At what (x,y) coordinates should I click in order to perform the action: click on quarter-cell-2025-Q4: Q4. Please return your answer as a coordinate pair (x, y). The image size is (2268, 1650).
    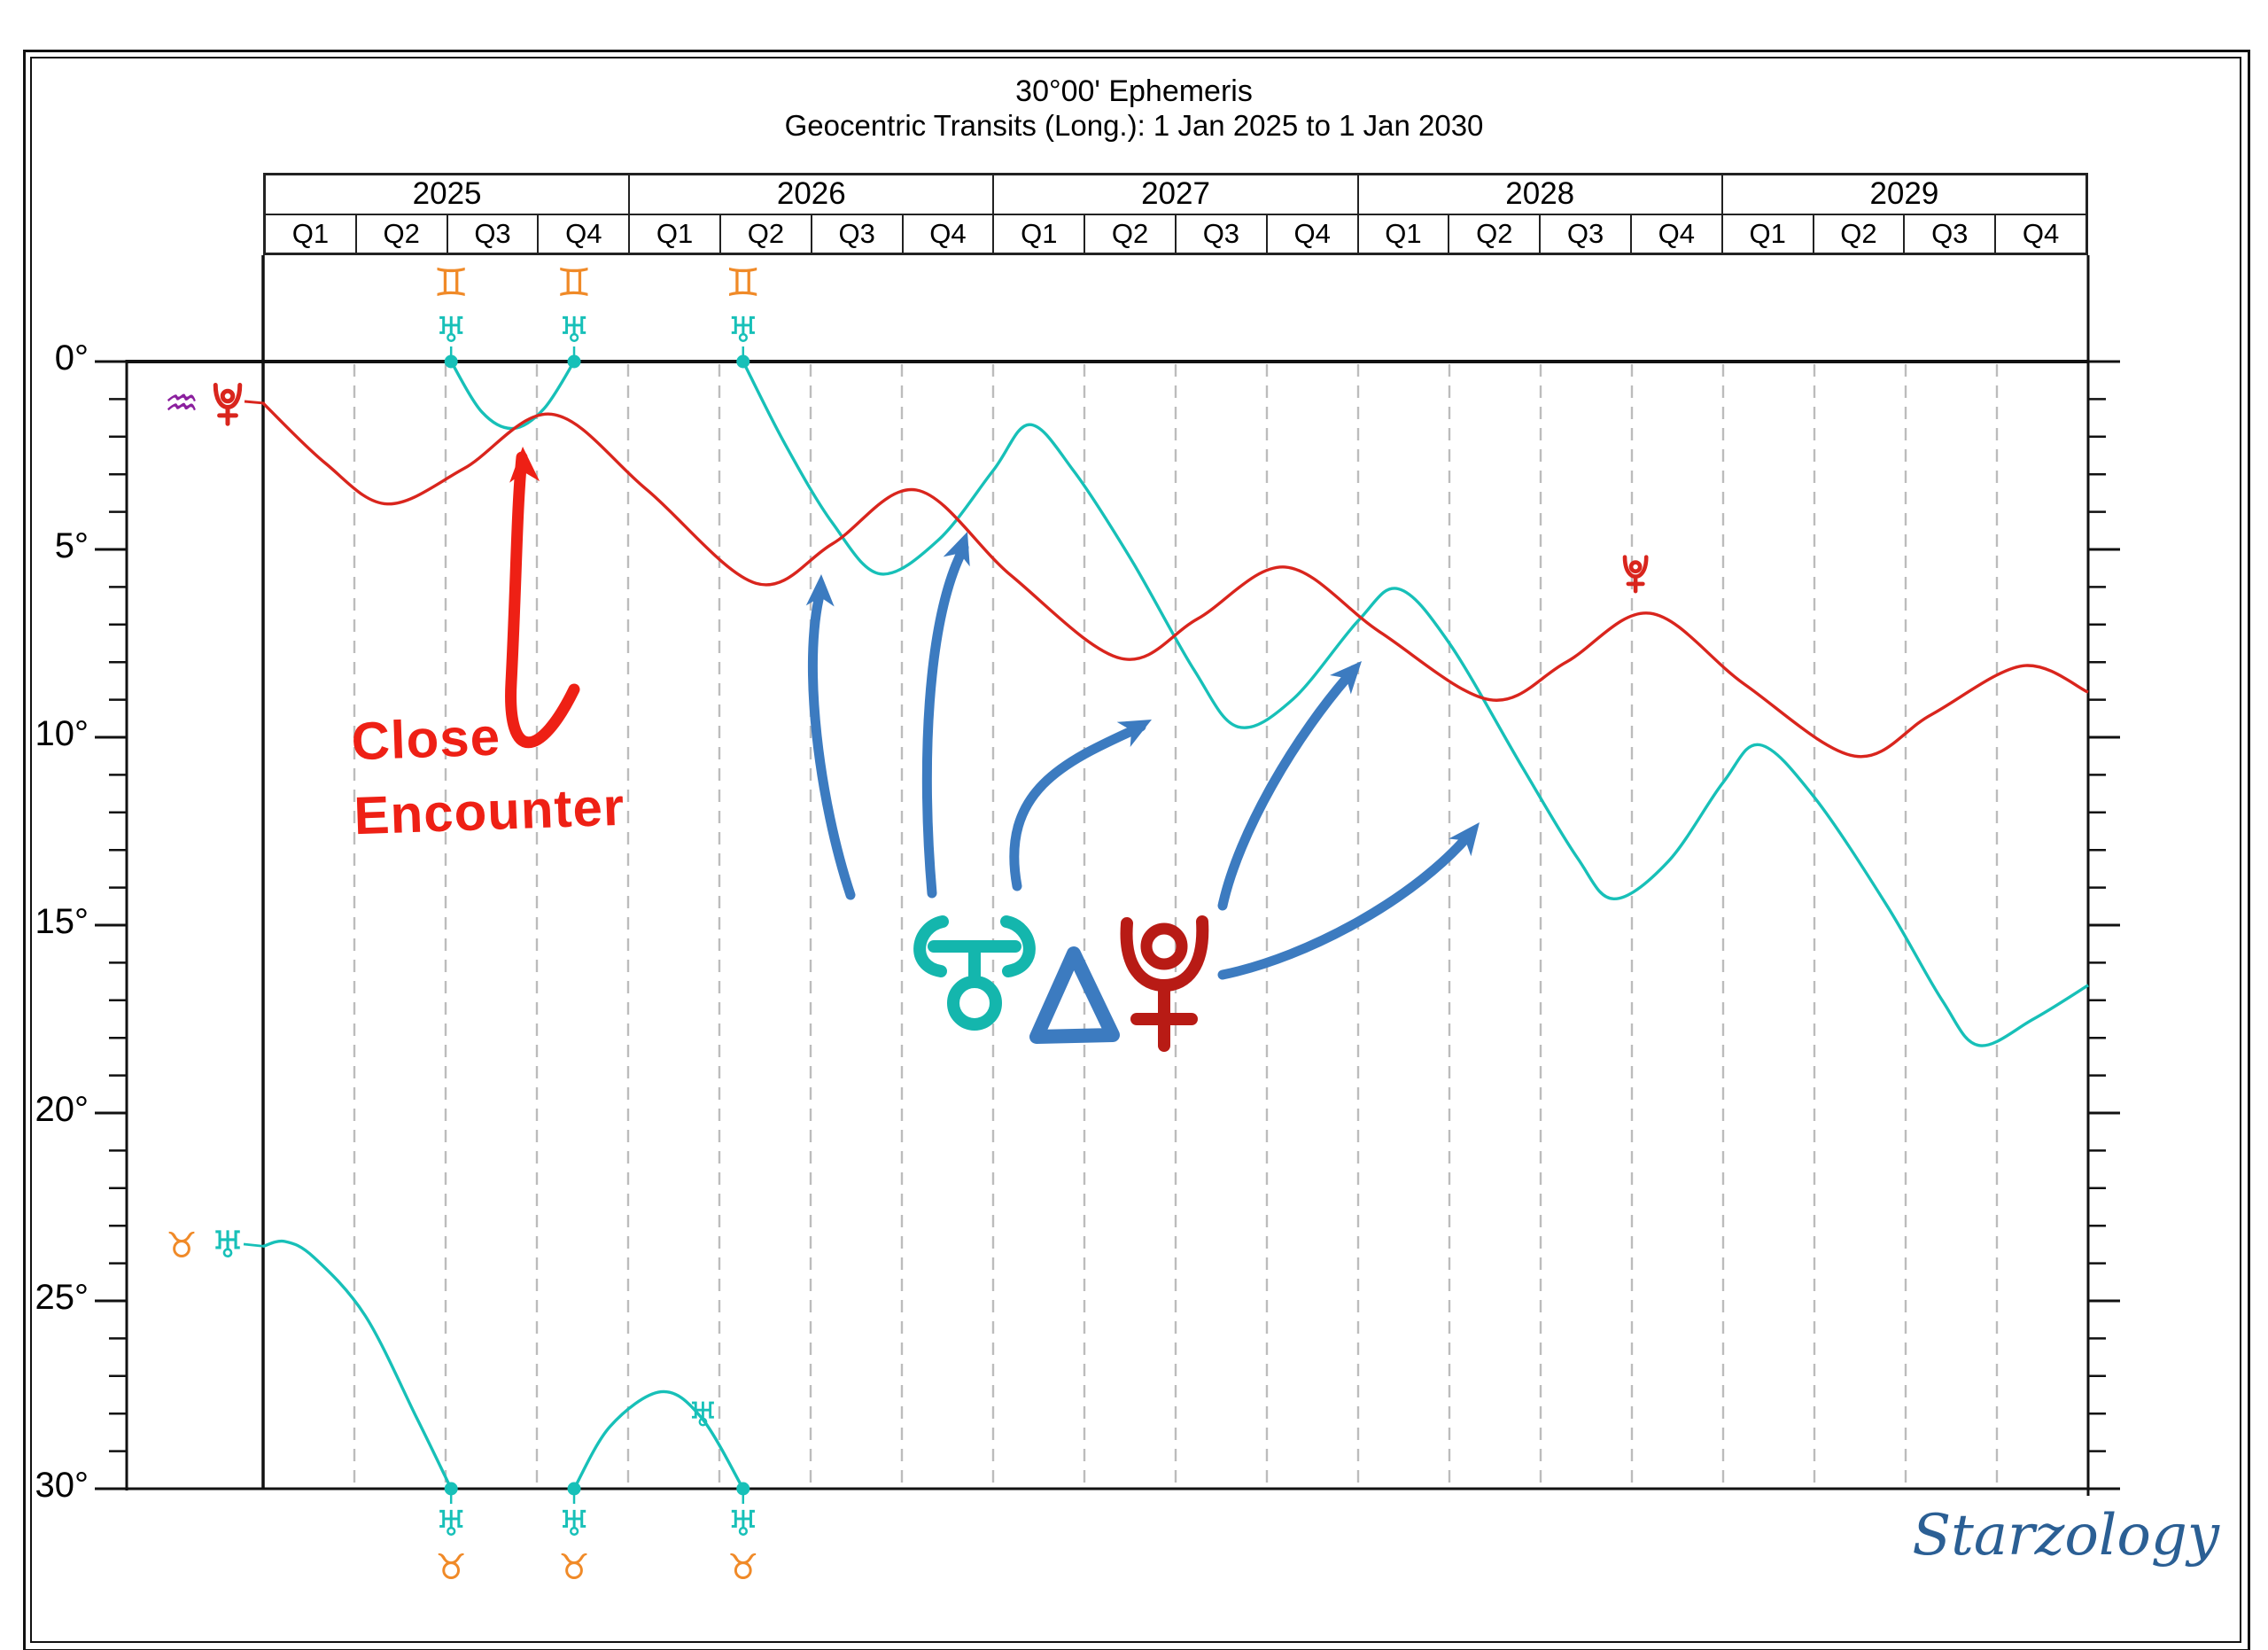
    Looking at the image, I should click on (585, 233).